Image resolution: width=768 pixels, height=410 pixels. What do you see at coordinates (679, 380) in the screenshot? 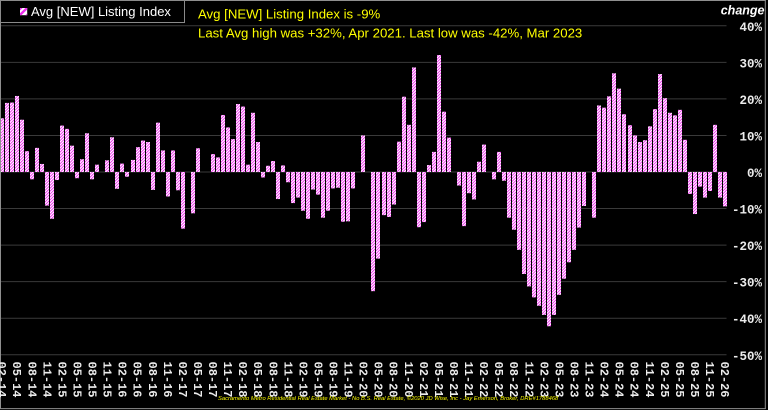
I see `svg-text: 05-25` at bounding box center [679, 380].